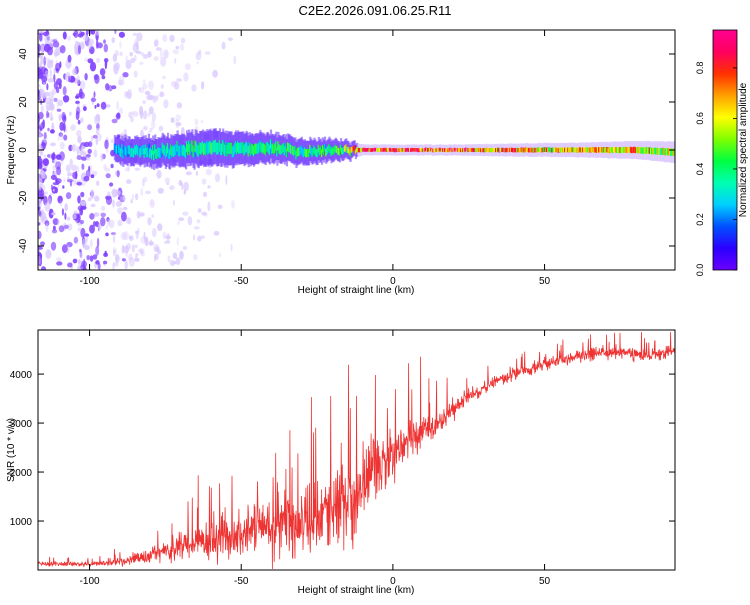 The height and width of the screenshot is (605, 750). What do you see at coordinates (356, 590) in the screenshot?
I see `snr-x-label: Height of straight line (km)` at bounding box center [356, 590].